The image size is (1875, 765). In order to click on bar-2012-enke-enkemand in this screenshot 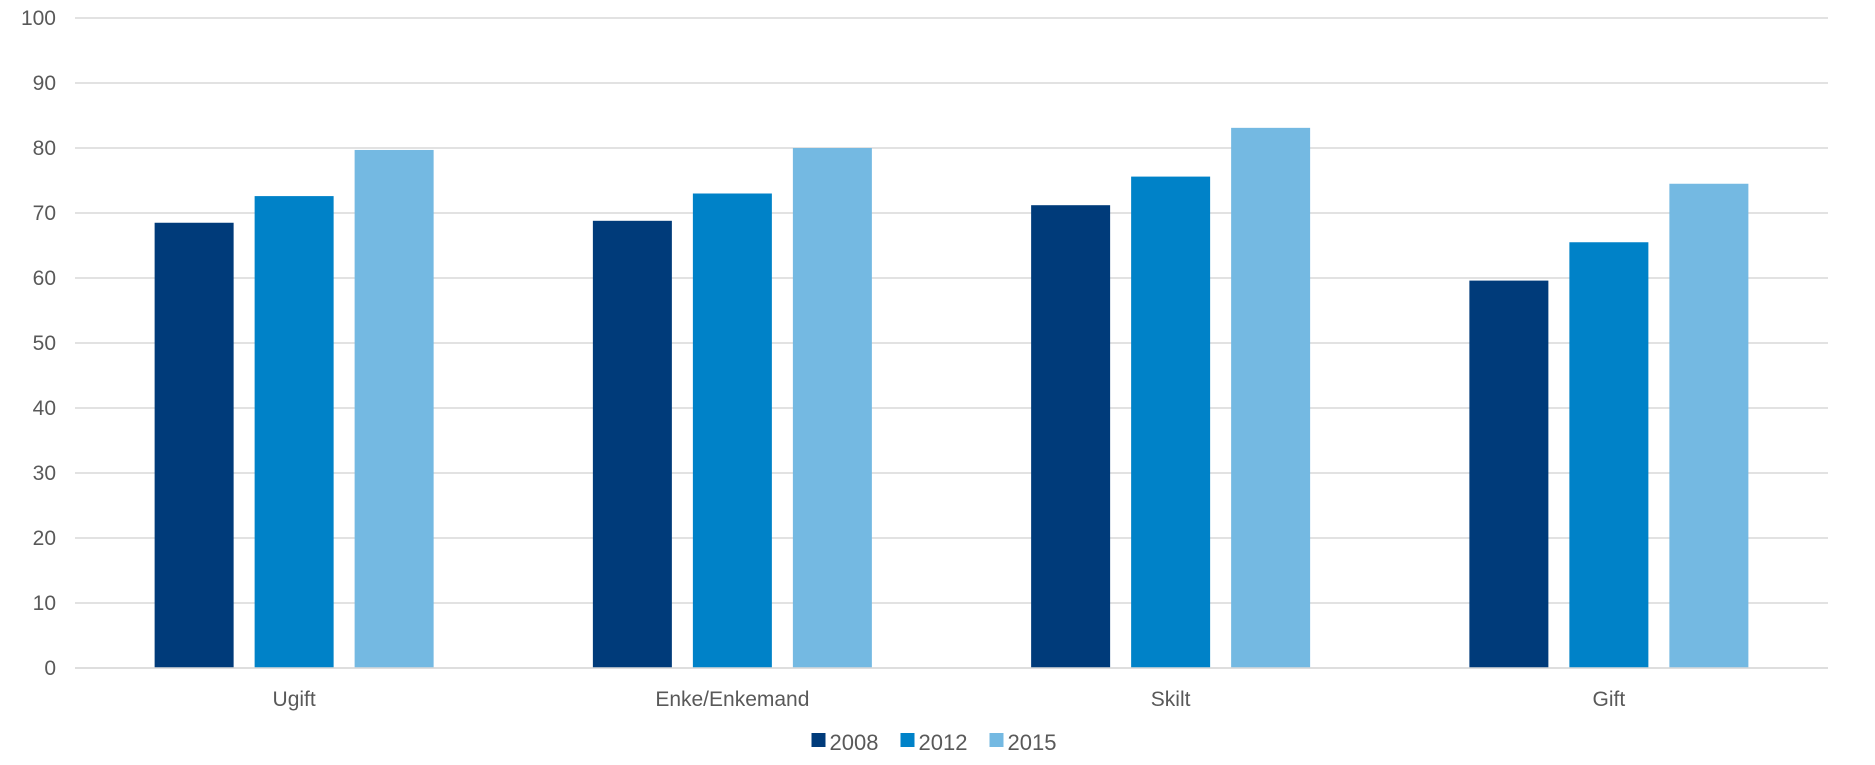, I will do `click(732, 430)`.